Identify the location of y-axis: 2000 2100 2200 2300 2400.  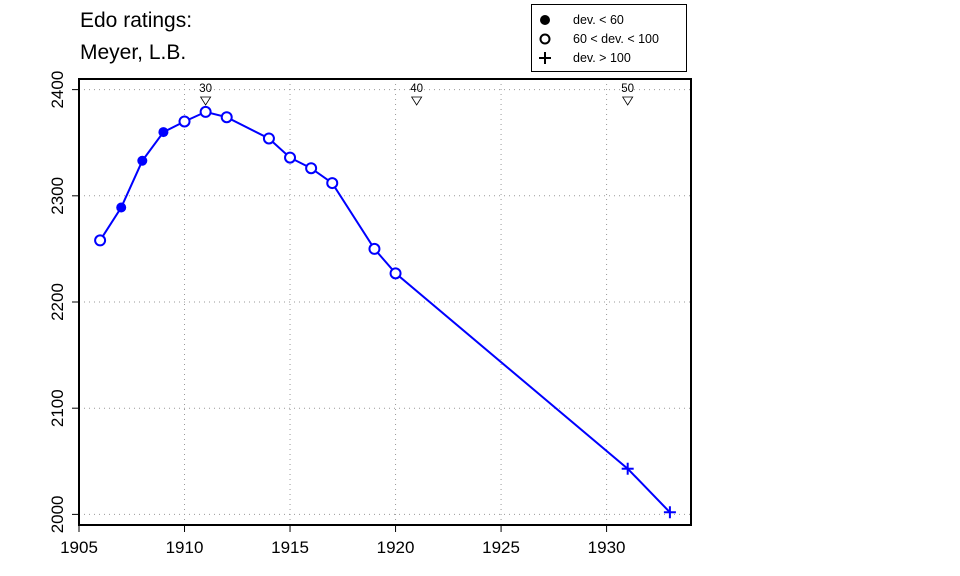
(63, 302).